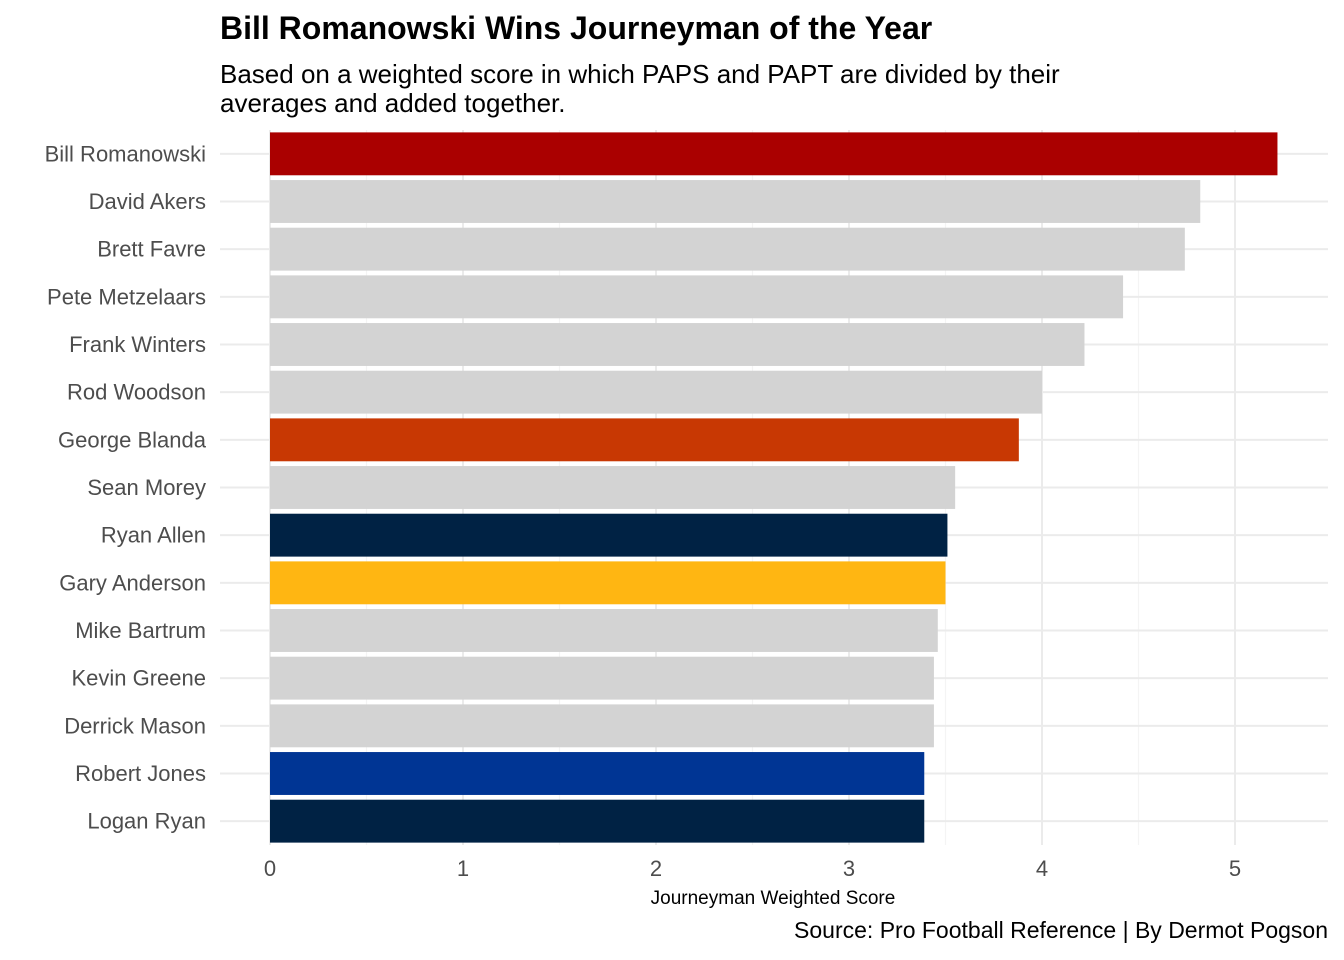  I want to click on y-tick-label: David Akers, so click(147, 201).